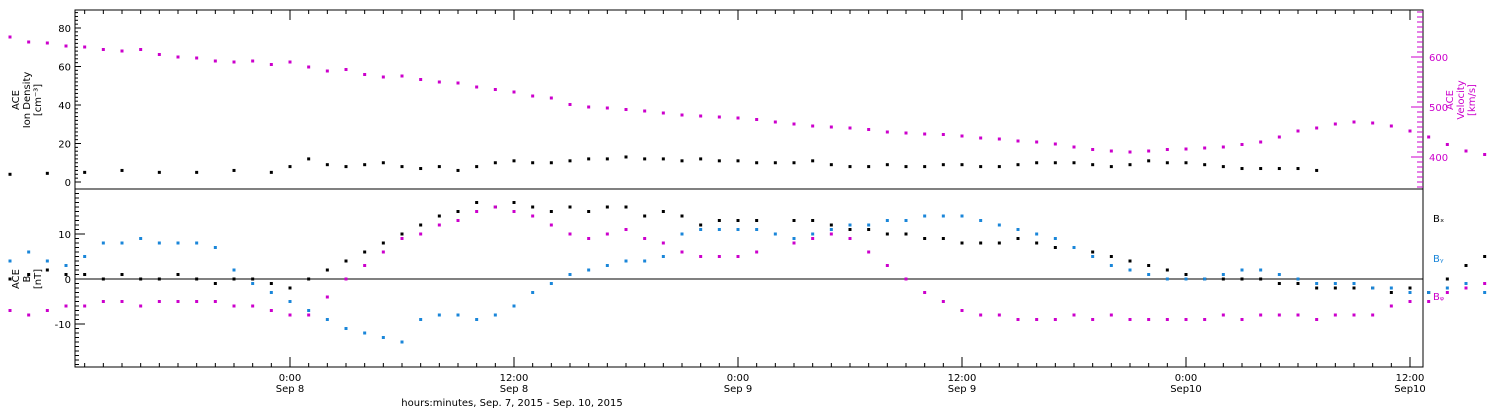  What do you see at coordinates (38, 279) in the screenshot?
I see `bfield-axis-label-line: [nT]` at bounding box center [38, 279].